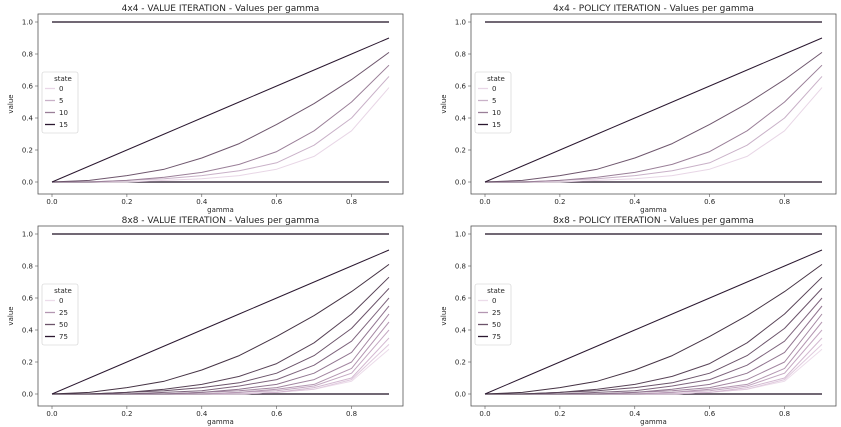 This screenshot has width=841, height=427. What do you see at coordinates (221, 221) in the screenshot?
I see `chart-title: 8x8 - VALUE ITERATION - Values per gamma` at bounding box center [221, 221].